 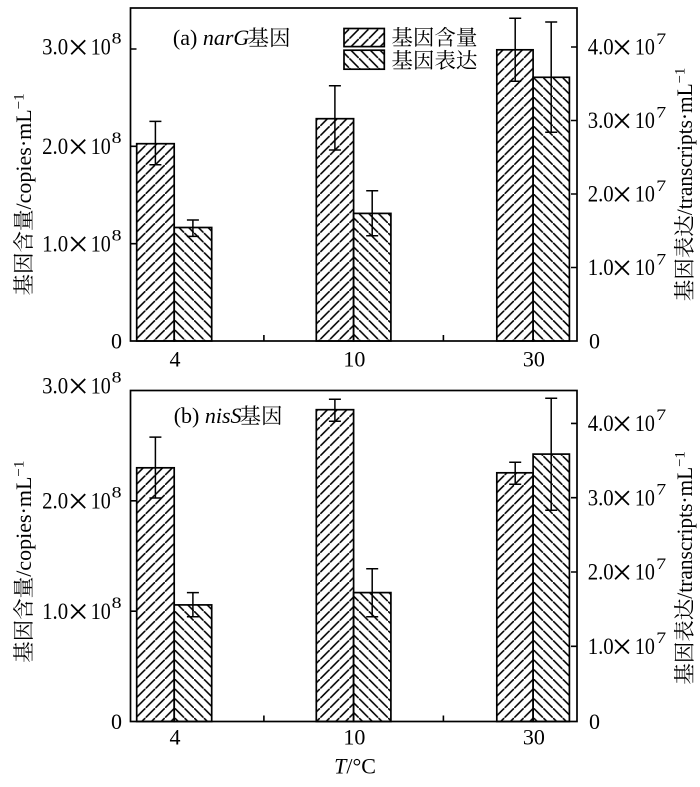 I want to click on svg-text: (b) nisS, so click(x=208, y=415).